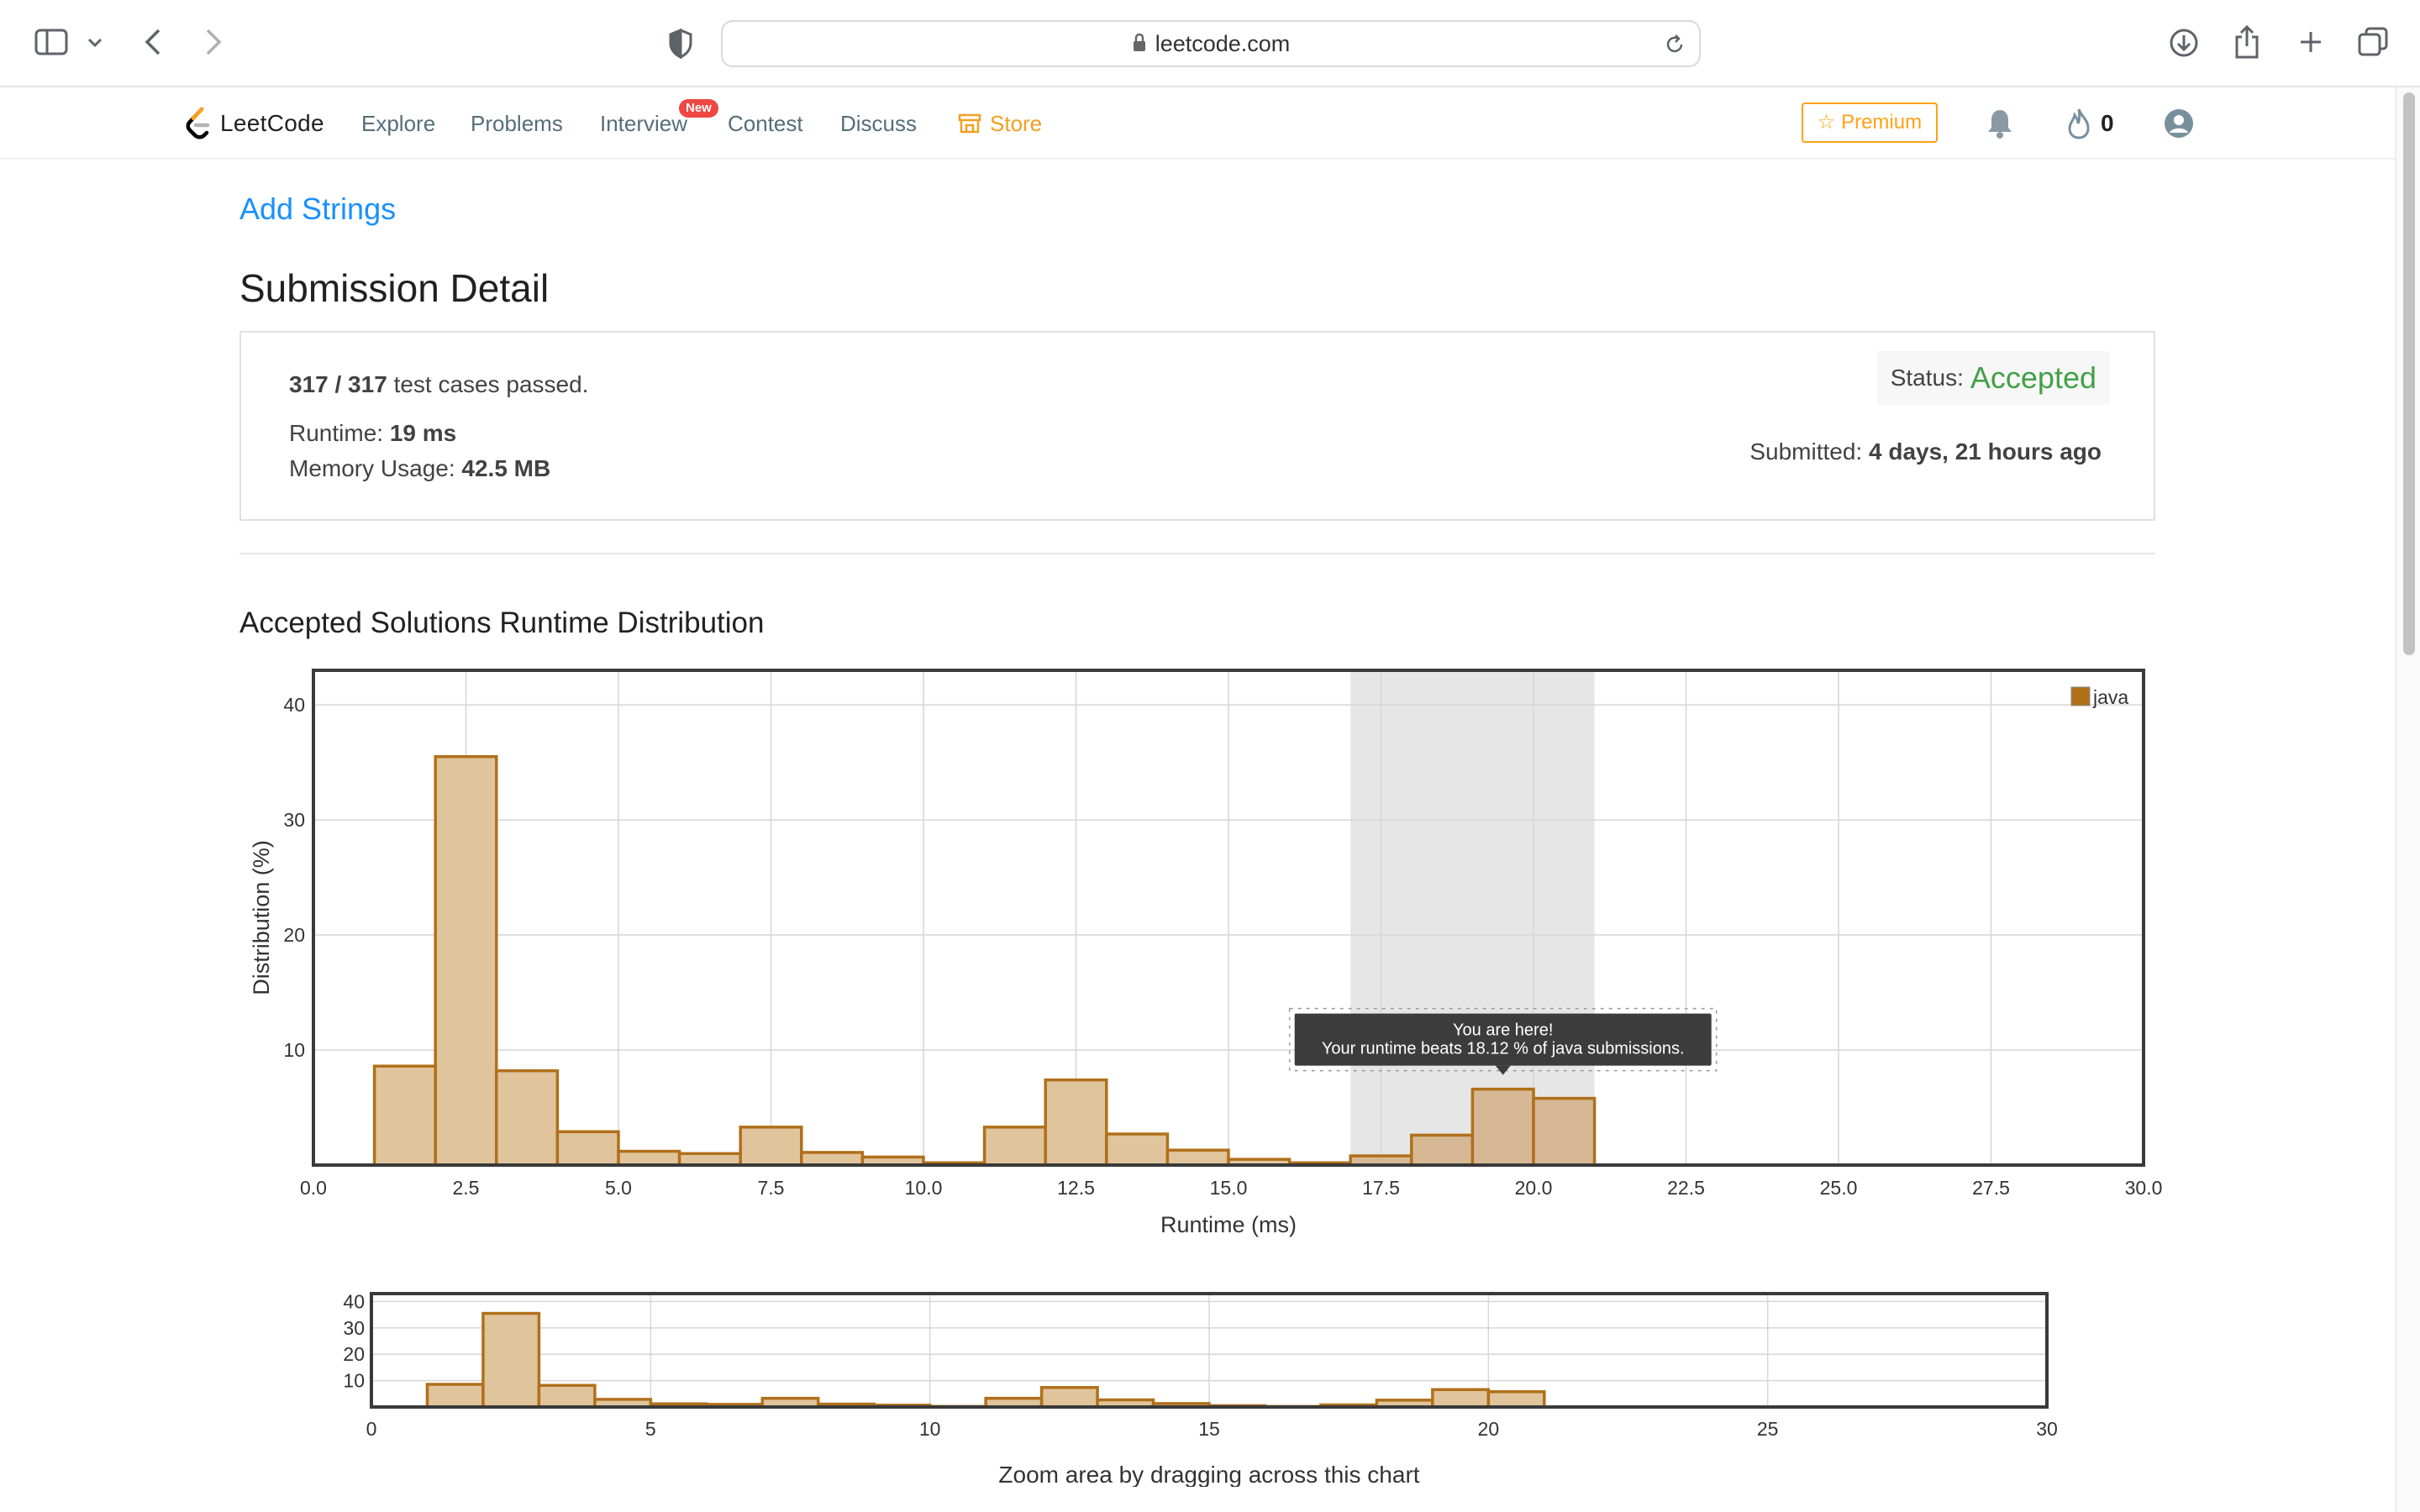 The height and width of the screenshot is (1512, 2420). I want to click on x-tick-label: 10.0, so click(924, 1188).